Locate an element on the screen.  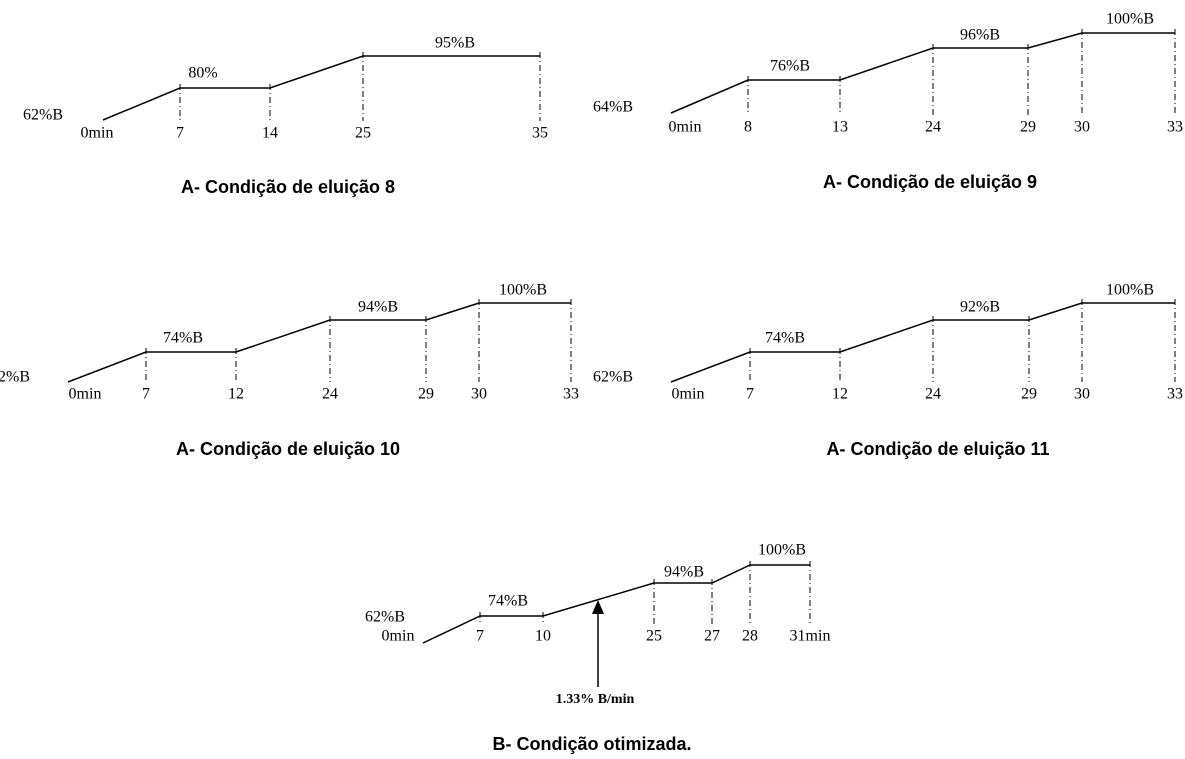
caption: A- Condição de eluição 11 is located at coordinates (937, 449).